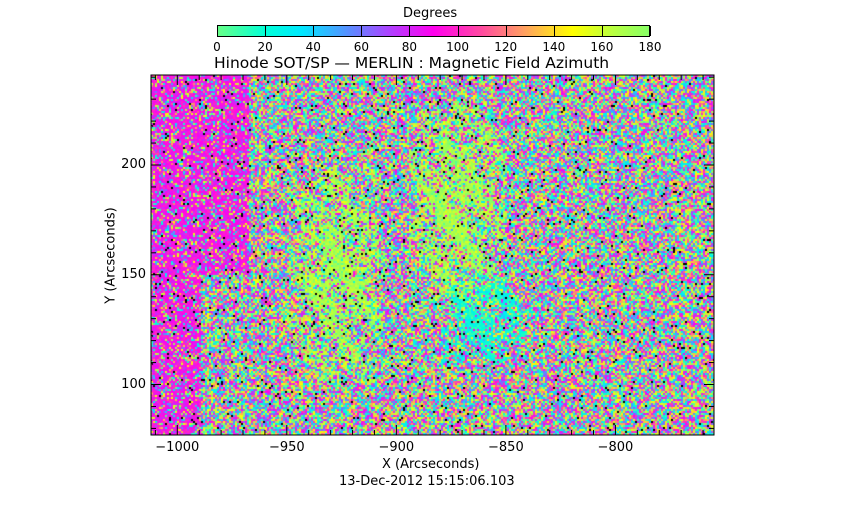 This screenshot has width=865, height=512. Describe the element at coordinates (430, 13) in the screenshot. I see `colorbar-label: Degrees` at that location.